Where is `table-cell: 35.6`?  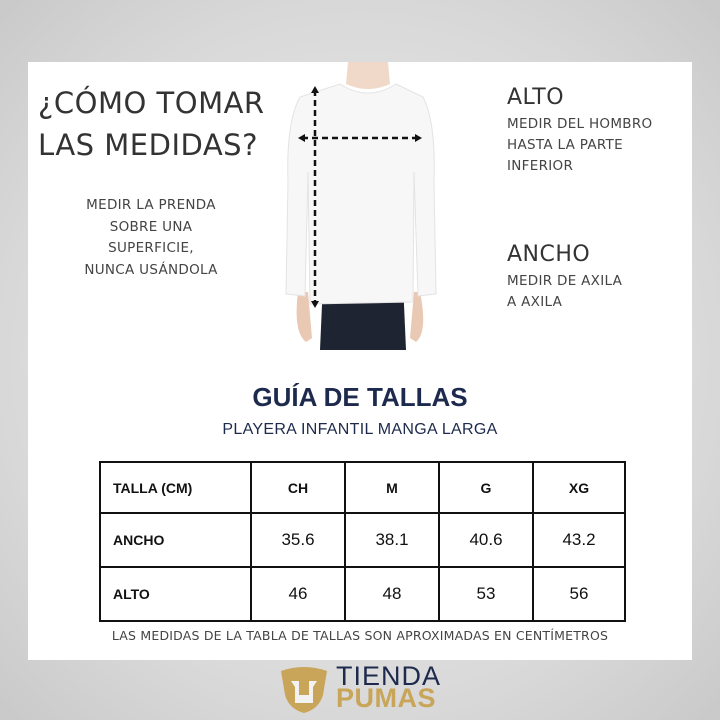 table-cell: 35.6 is located at coordinates (298, 540).